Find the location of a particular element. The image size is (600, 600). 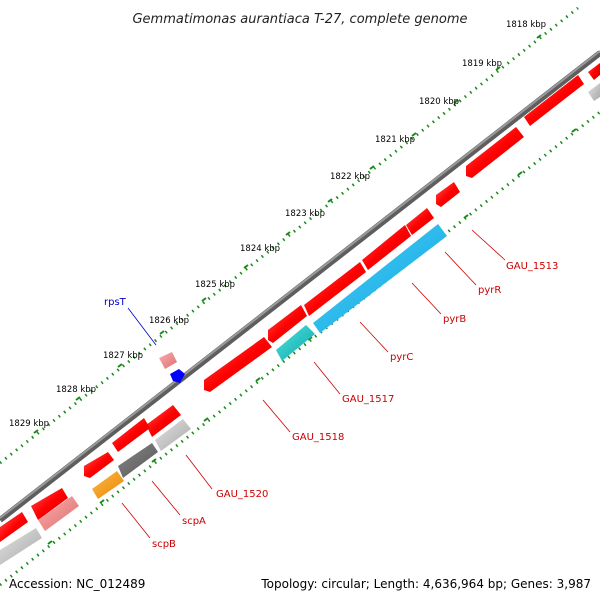

gene-label: GAU_1518 is located at coordinates (318, 437).